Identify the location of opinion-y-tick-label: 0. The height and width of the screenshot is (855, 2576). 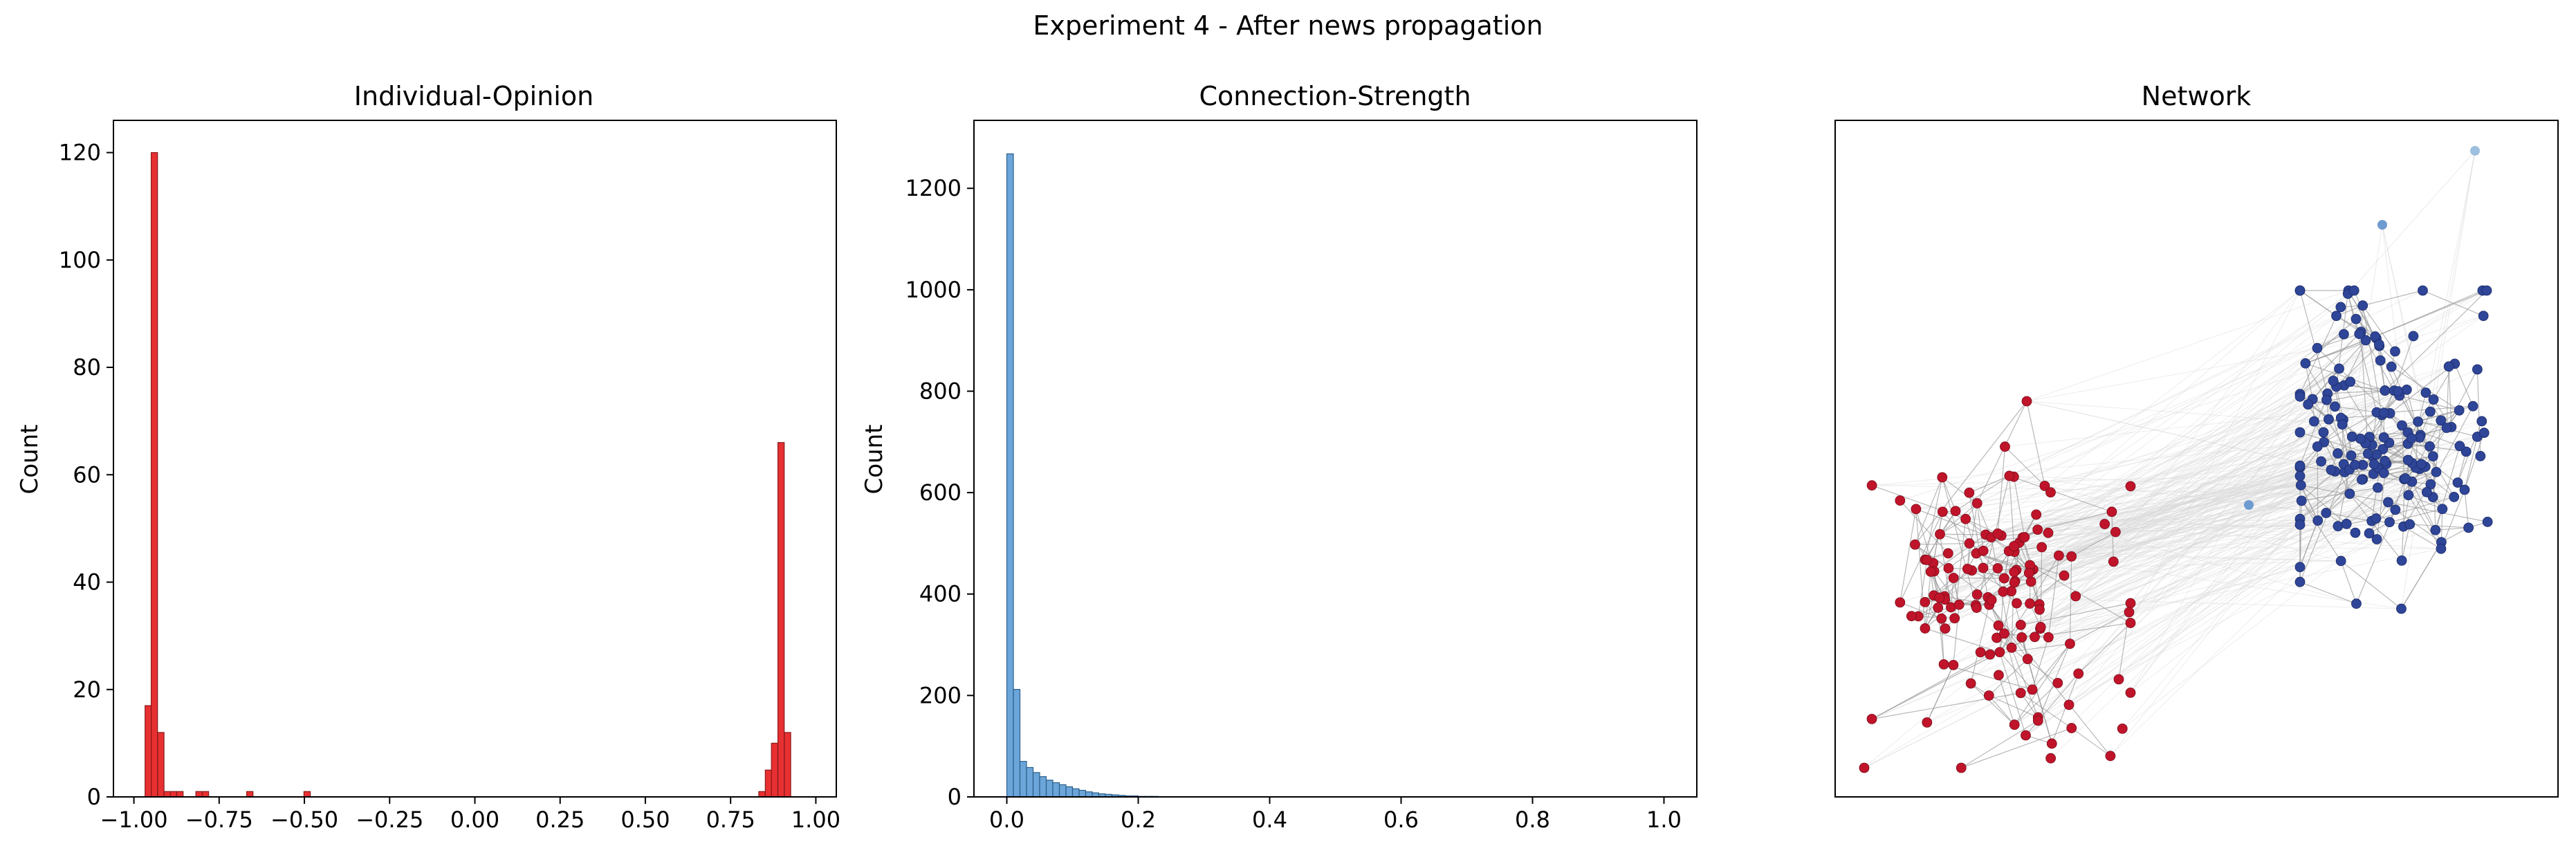
(94, 797).